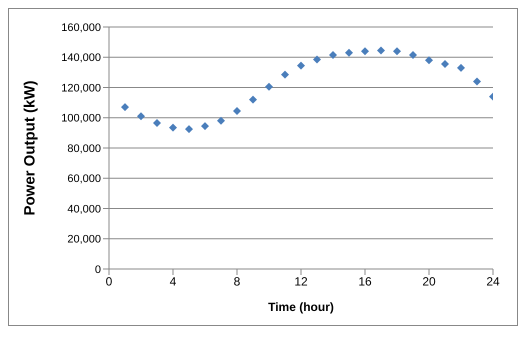 This screenshot has width=526, height=338. Describe the element at coordinates (493, 281) in the screenshot. I see `x-tick-label: 24` at that location.